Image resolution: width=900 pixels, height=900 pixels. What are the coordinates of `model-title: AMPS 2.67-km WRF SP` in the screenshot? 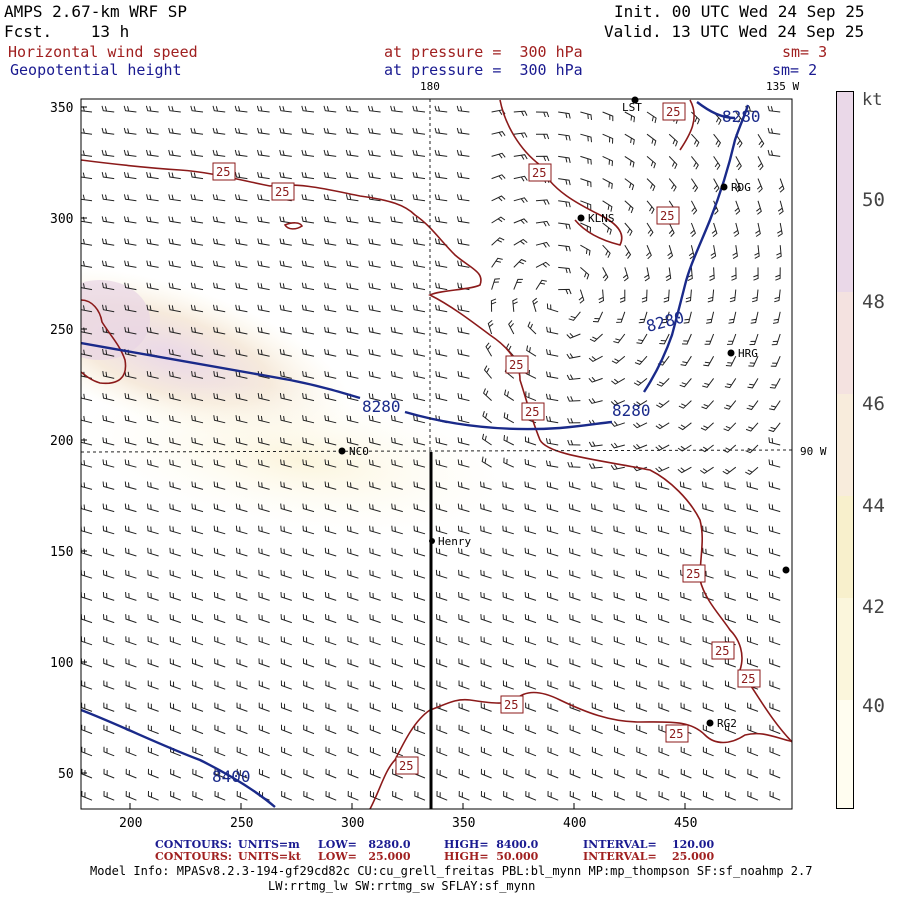 It's located at (96, 11).